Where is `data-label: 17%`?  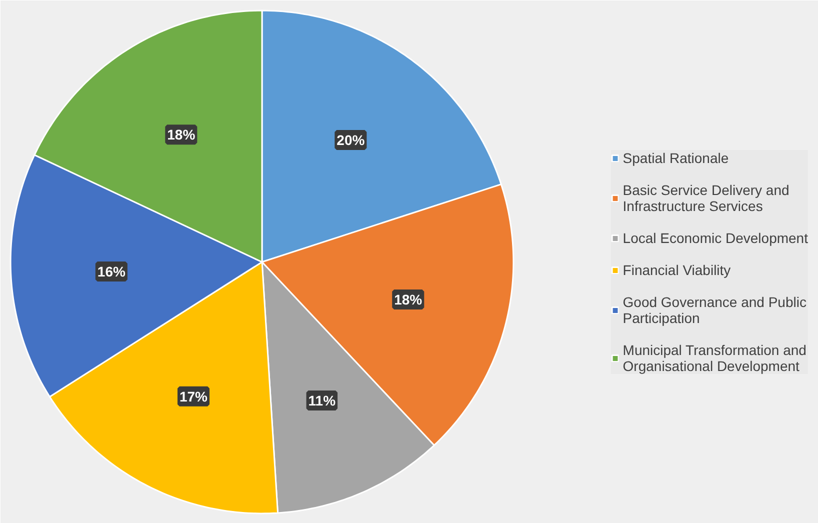 data-label: 17% is located at coordinates (194, 396).